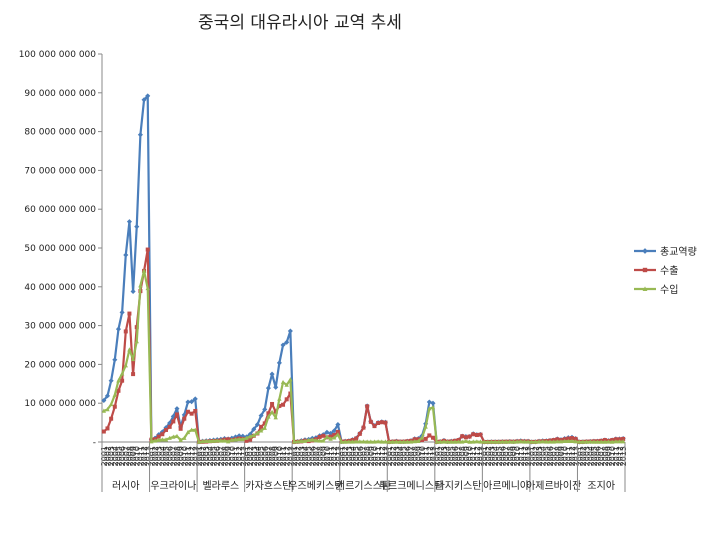 The width and height of the screenshot is (720, 540). What do you see at coordinates (170, 456) in the screenshot?
I see `x-tick-label: 2006` at bounding box center [170, 456].